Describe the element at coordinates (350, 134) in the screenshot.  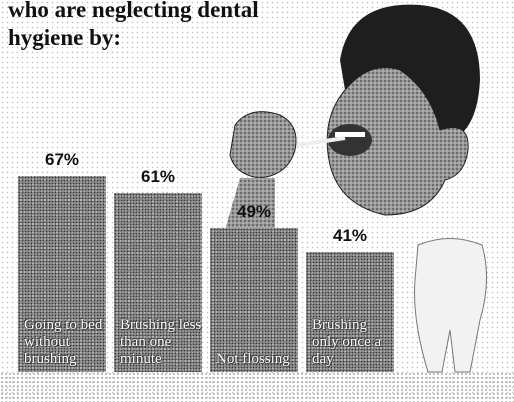
I see `teeth` at that location.